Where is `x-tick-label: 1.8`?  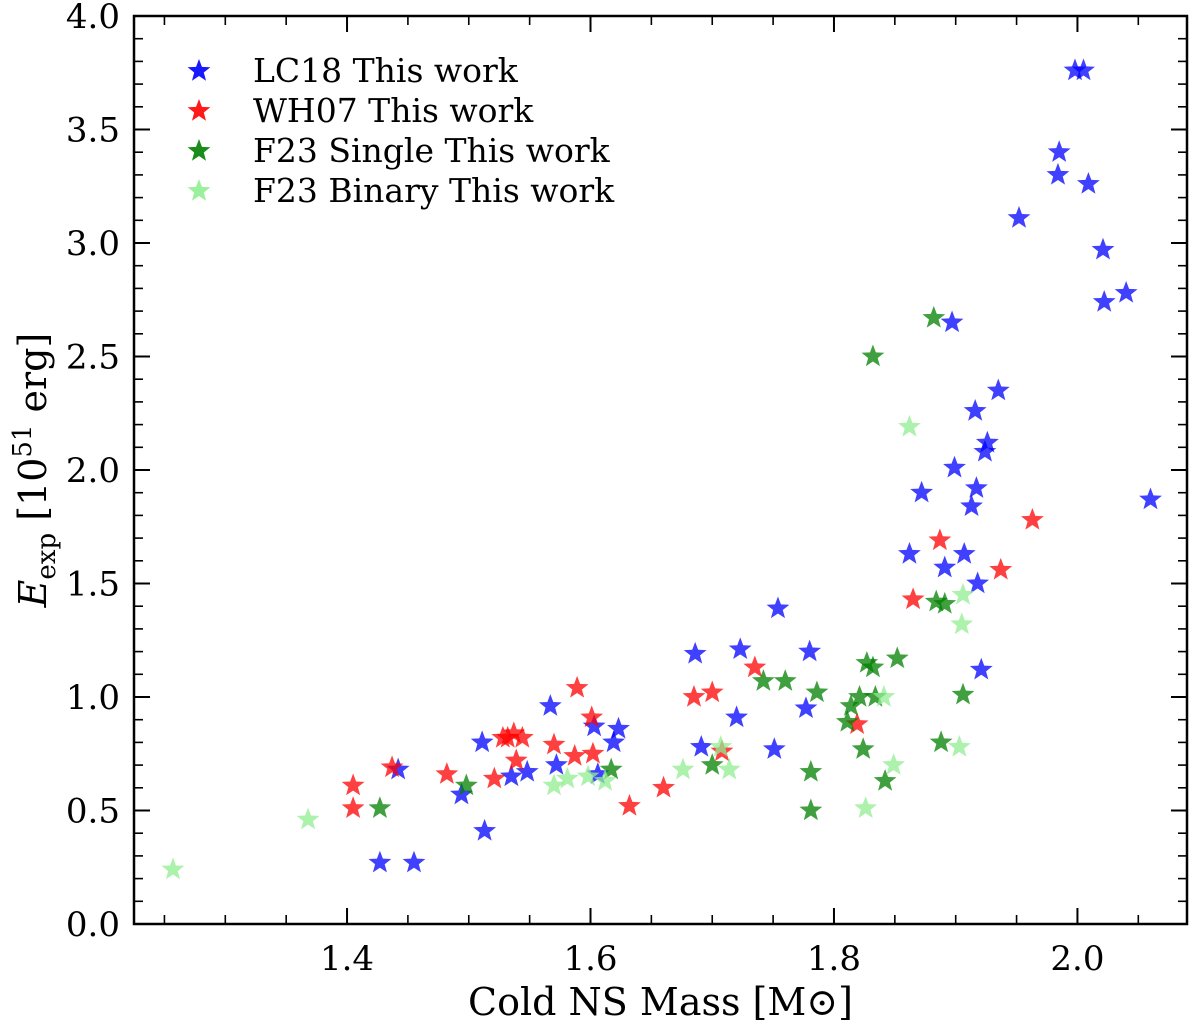 x-tick-label: 1.8 is located at coordinates (834, 959).